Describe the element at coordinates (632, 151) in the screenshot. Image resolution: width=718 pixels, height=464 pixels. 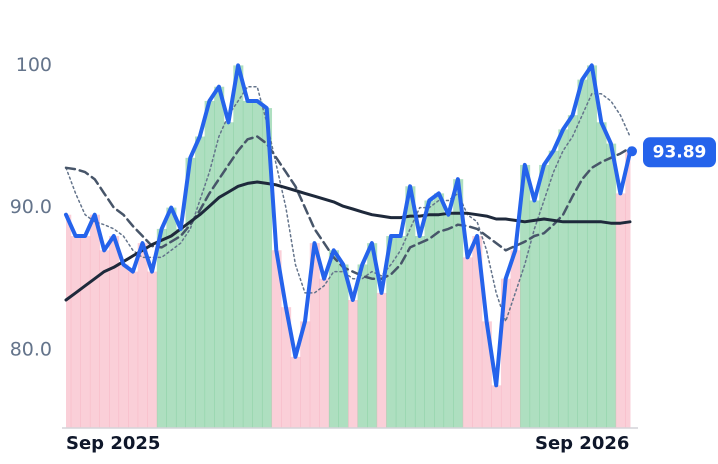
I see `last-point` at that location.